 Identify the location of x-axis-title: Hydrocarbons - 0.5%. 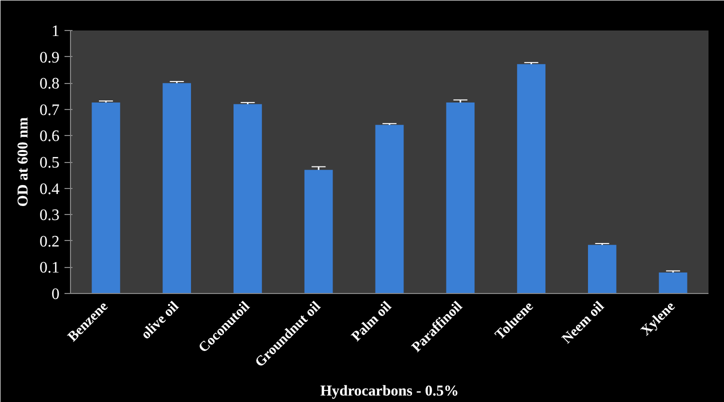
(389, 392).